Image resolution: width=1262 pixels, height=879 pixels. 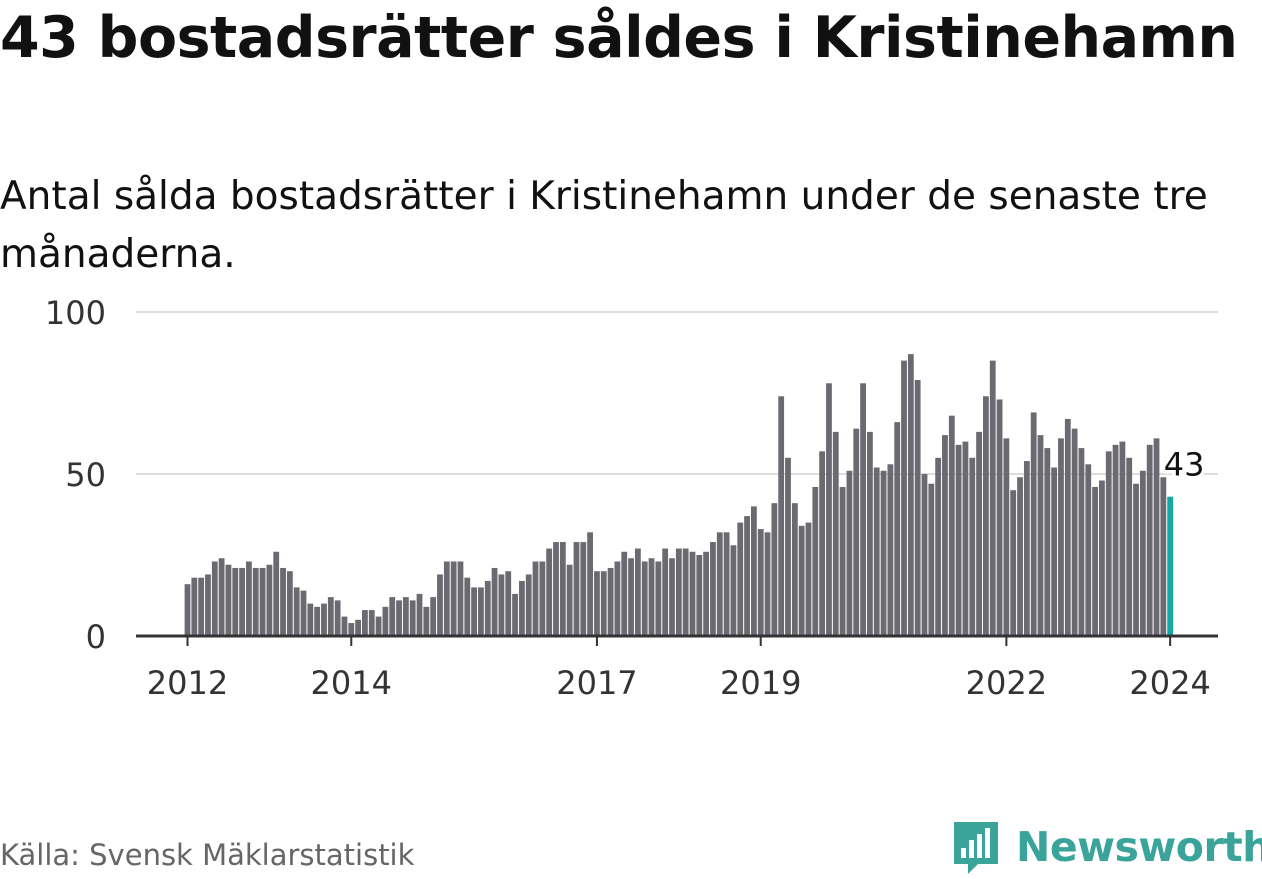 What do you see at coordinates (207, 855) in the screenshot?
I see `source-note: Källa: Svensk Mäklarstatistik` at bounding box center [207, 855].